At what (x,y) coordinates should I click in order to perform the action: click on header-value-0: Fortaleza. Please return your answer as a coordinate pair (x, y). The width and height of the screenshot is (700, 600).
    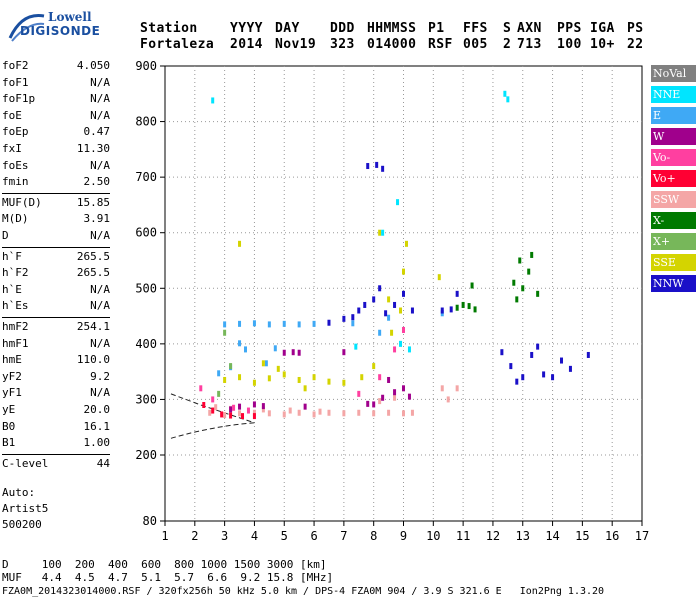
    Looking at the image, I should click on (177, 44).